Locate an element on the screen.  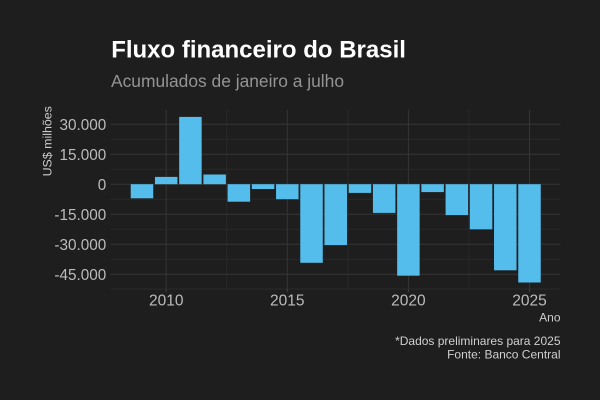
svg-text: -30.000 is located at coordinates (80, 245).